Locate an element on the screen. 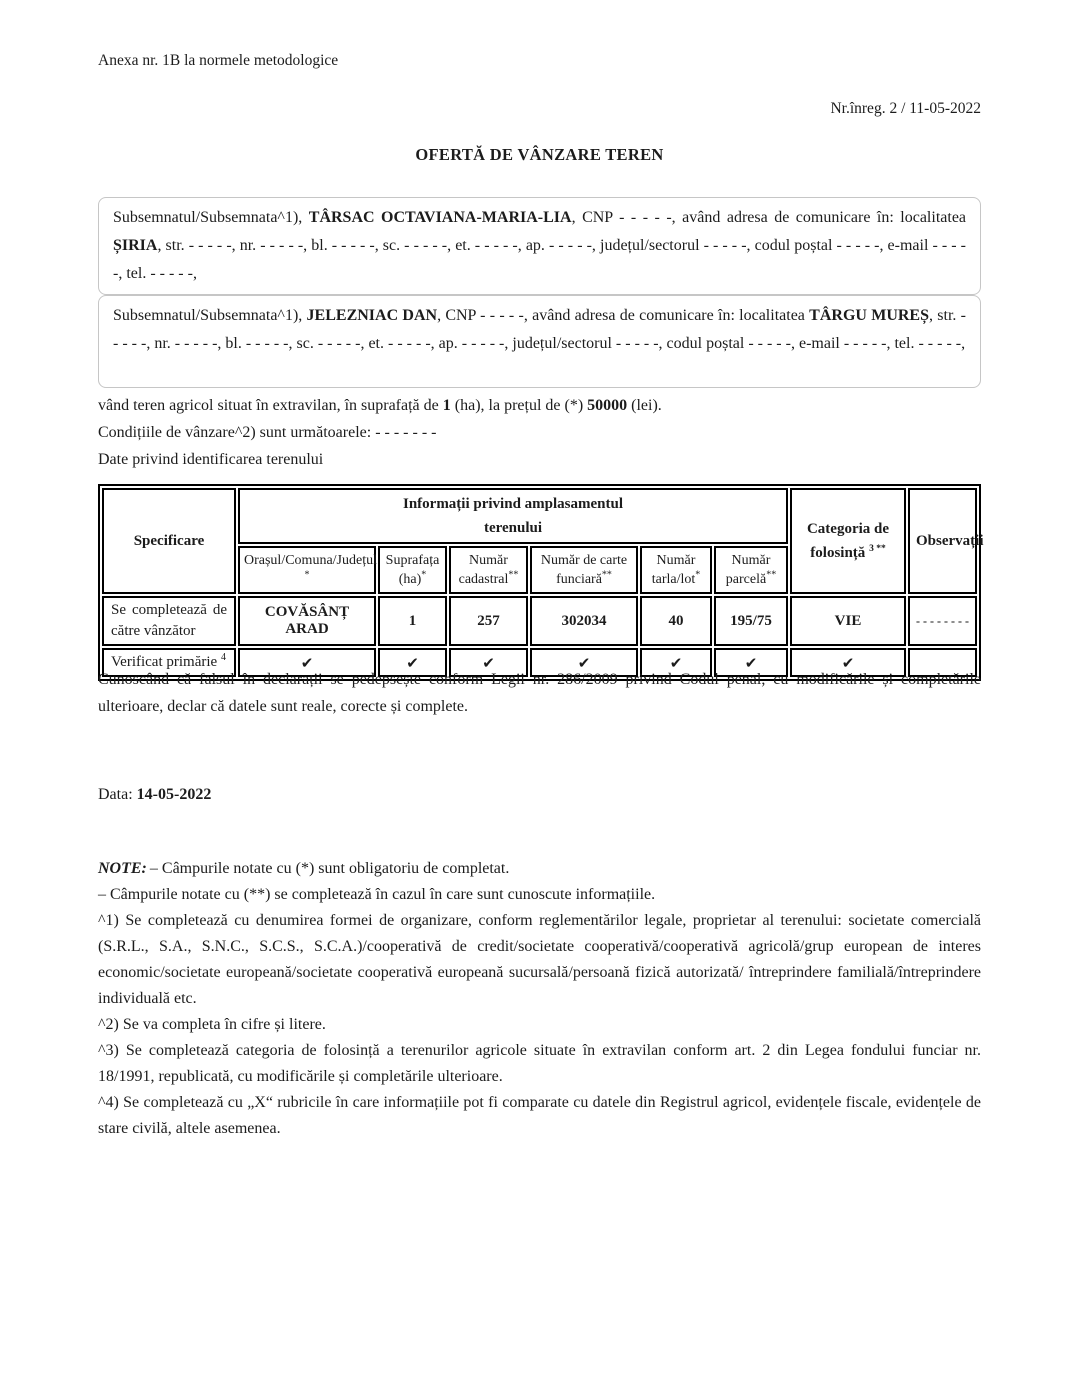 This screenshot has height=1400, width=1079. cell-city: COVĂSÂNȚ ARAD is located at coordinates (307, 621).